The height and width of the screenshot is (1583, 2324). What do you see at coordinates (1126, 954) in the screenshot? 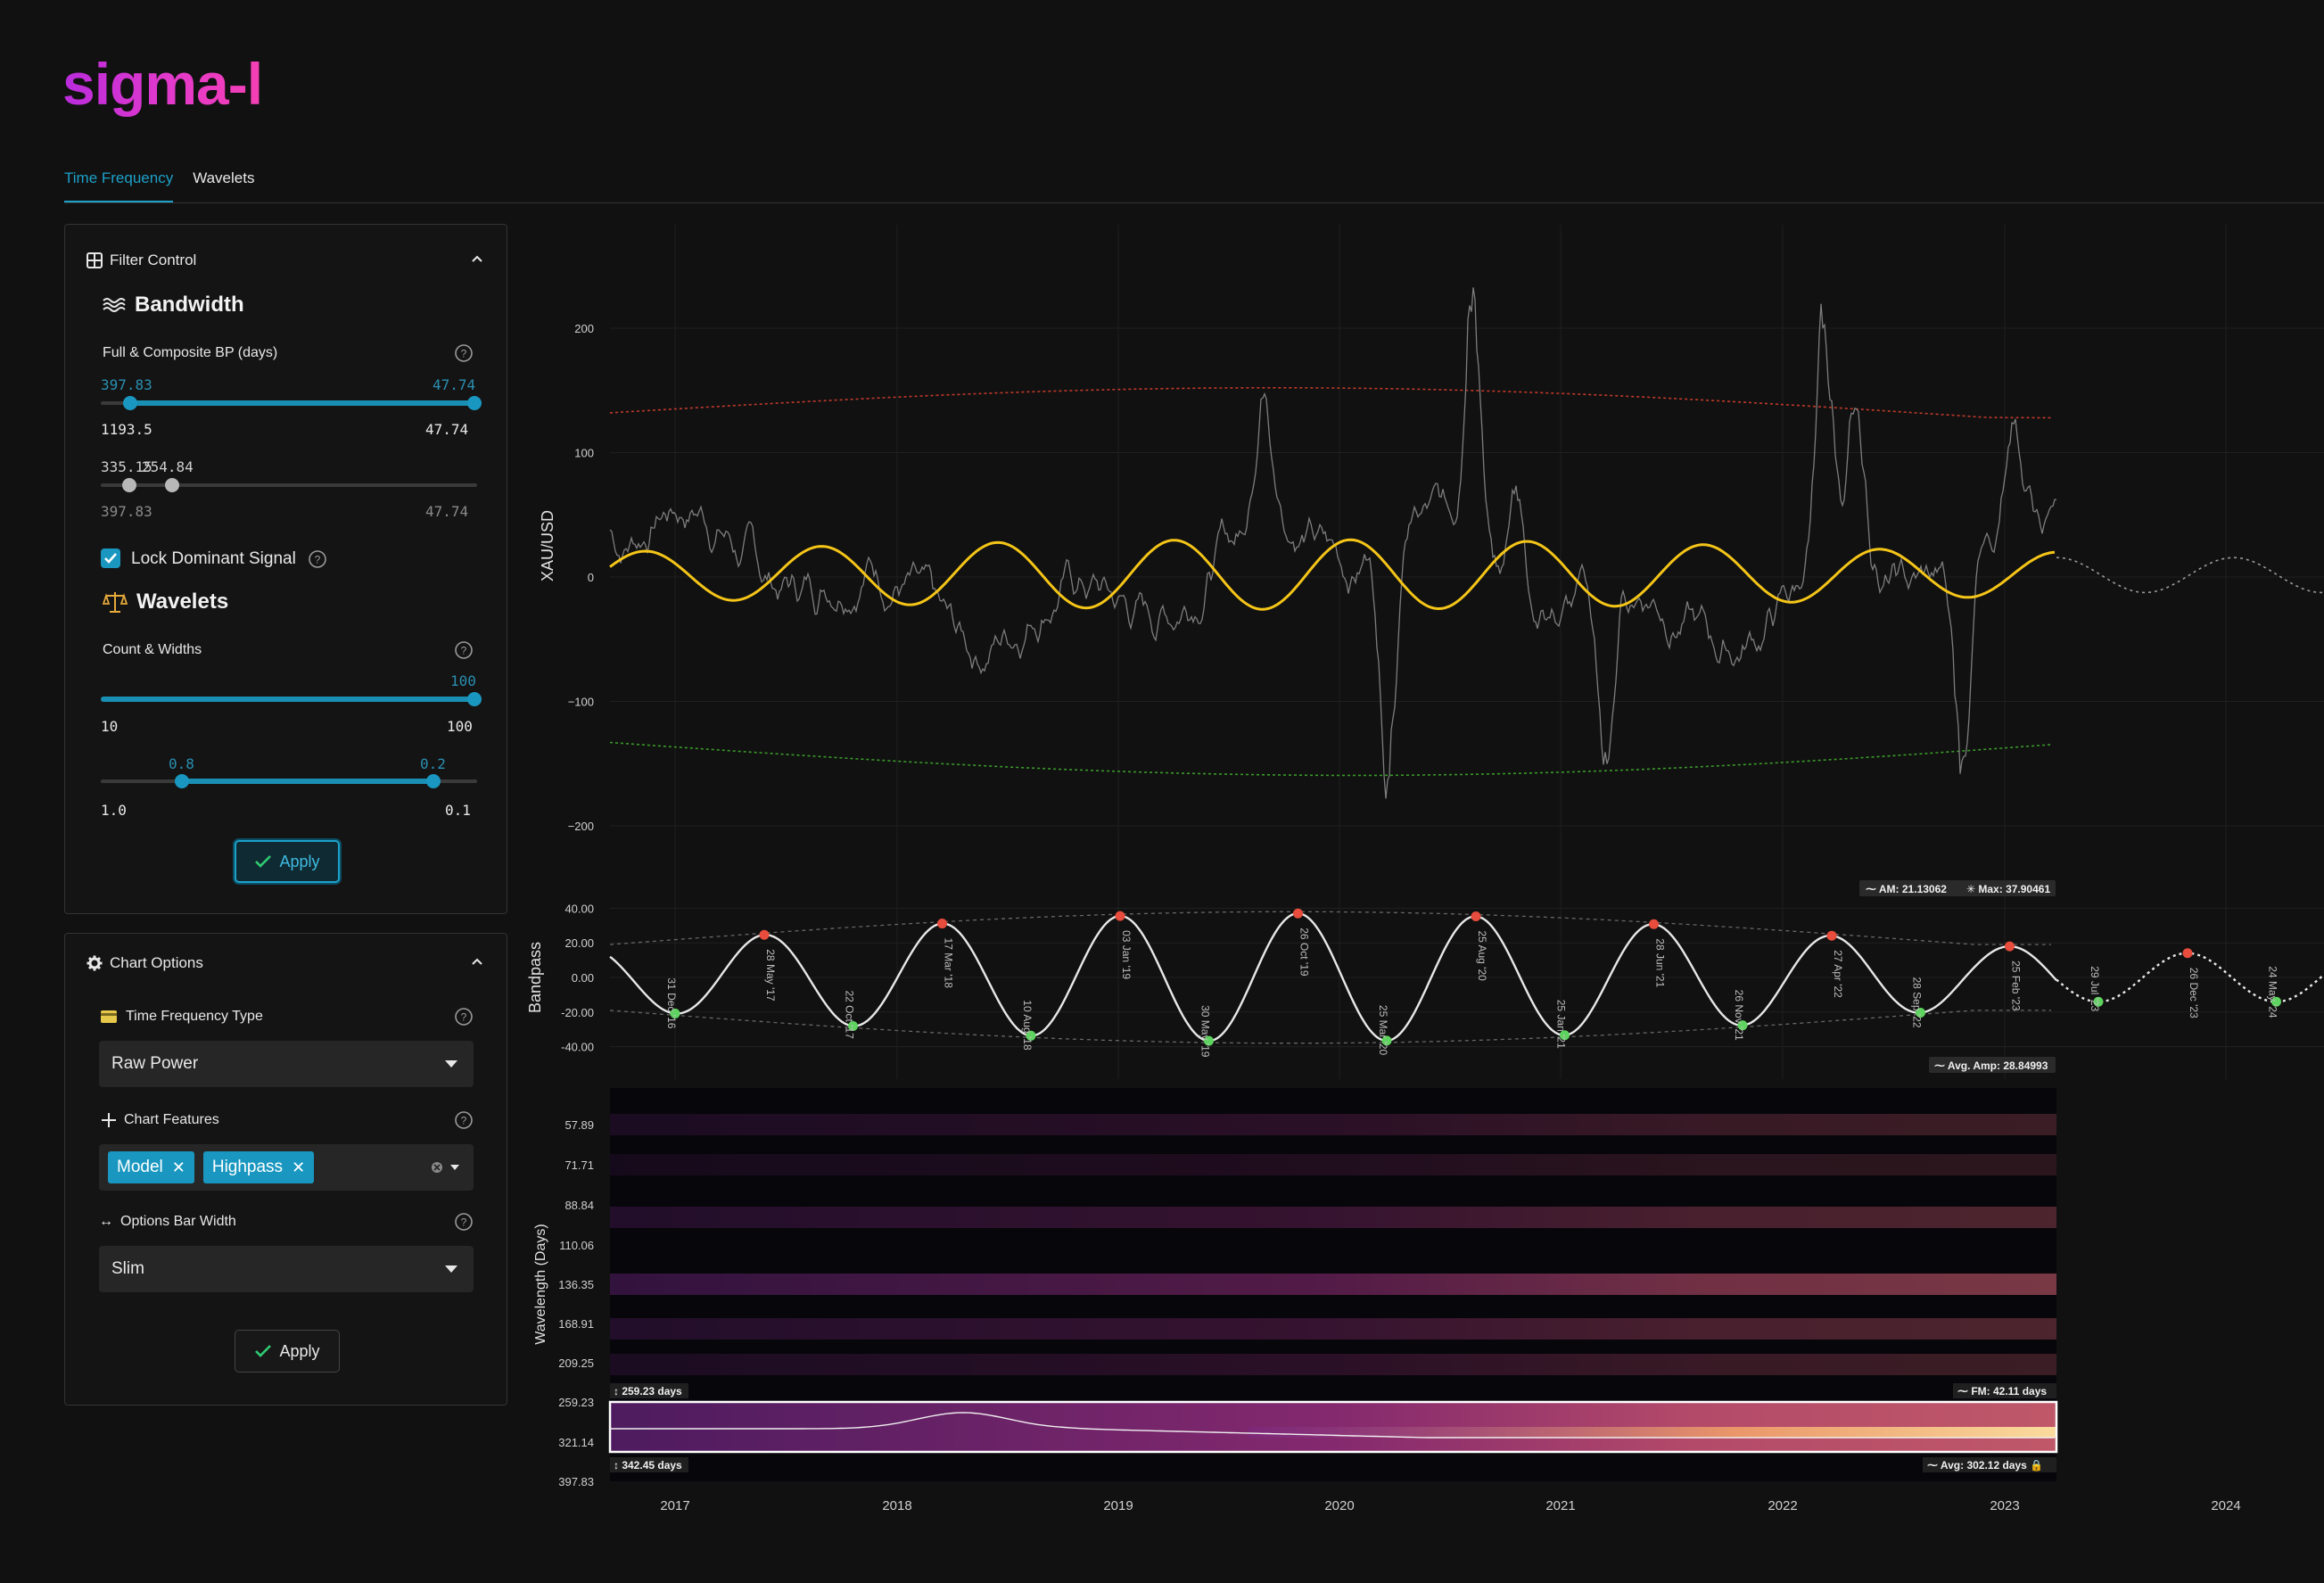
I see `peak-date-label: 03 Jan '19` at bounding box center [1126, 954].